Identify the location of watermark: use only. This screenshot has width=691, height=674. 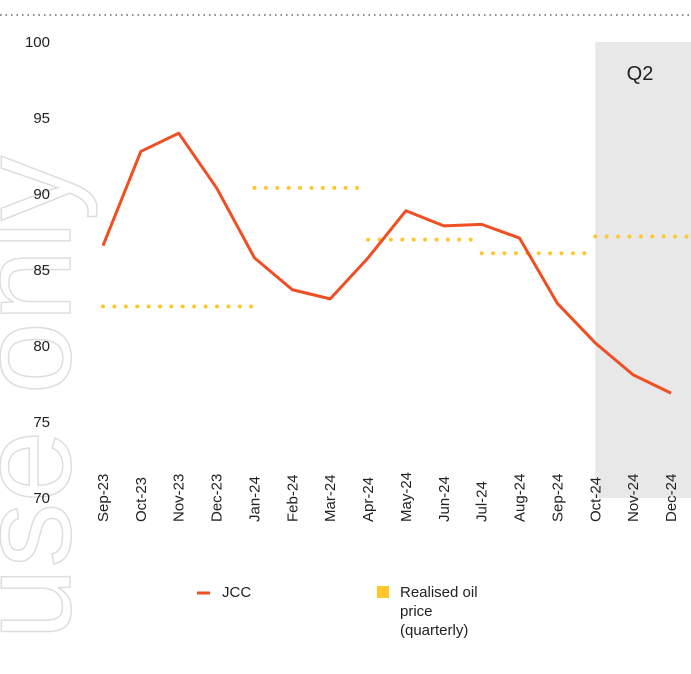
(49, 398).